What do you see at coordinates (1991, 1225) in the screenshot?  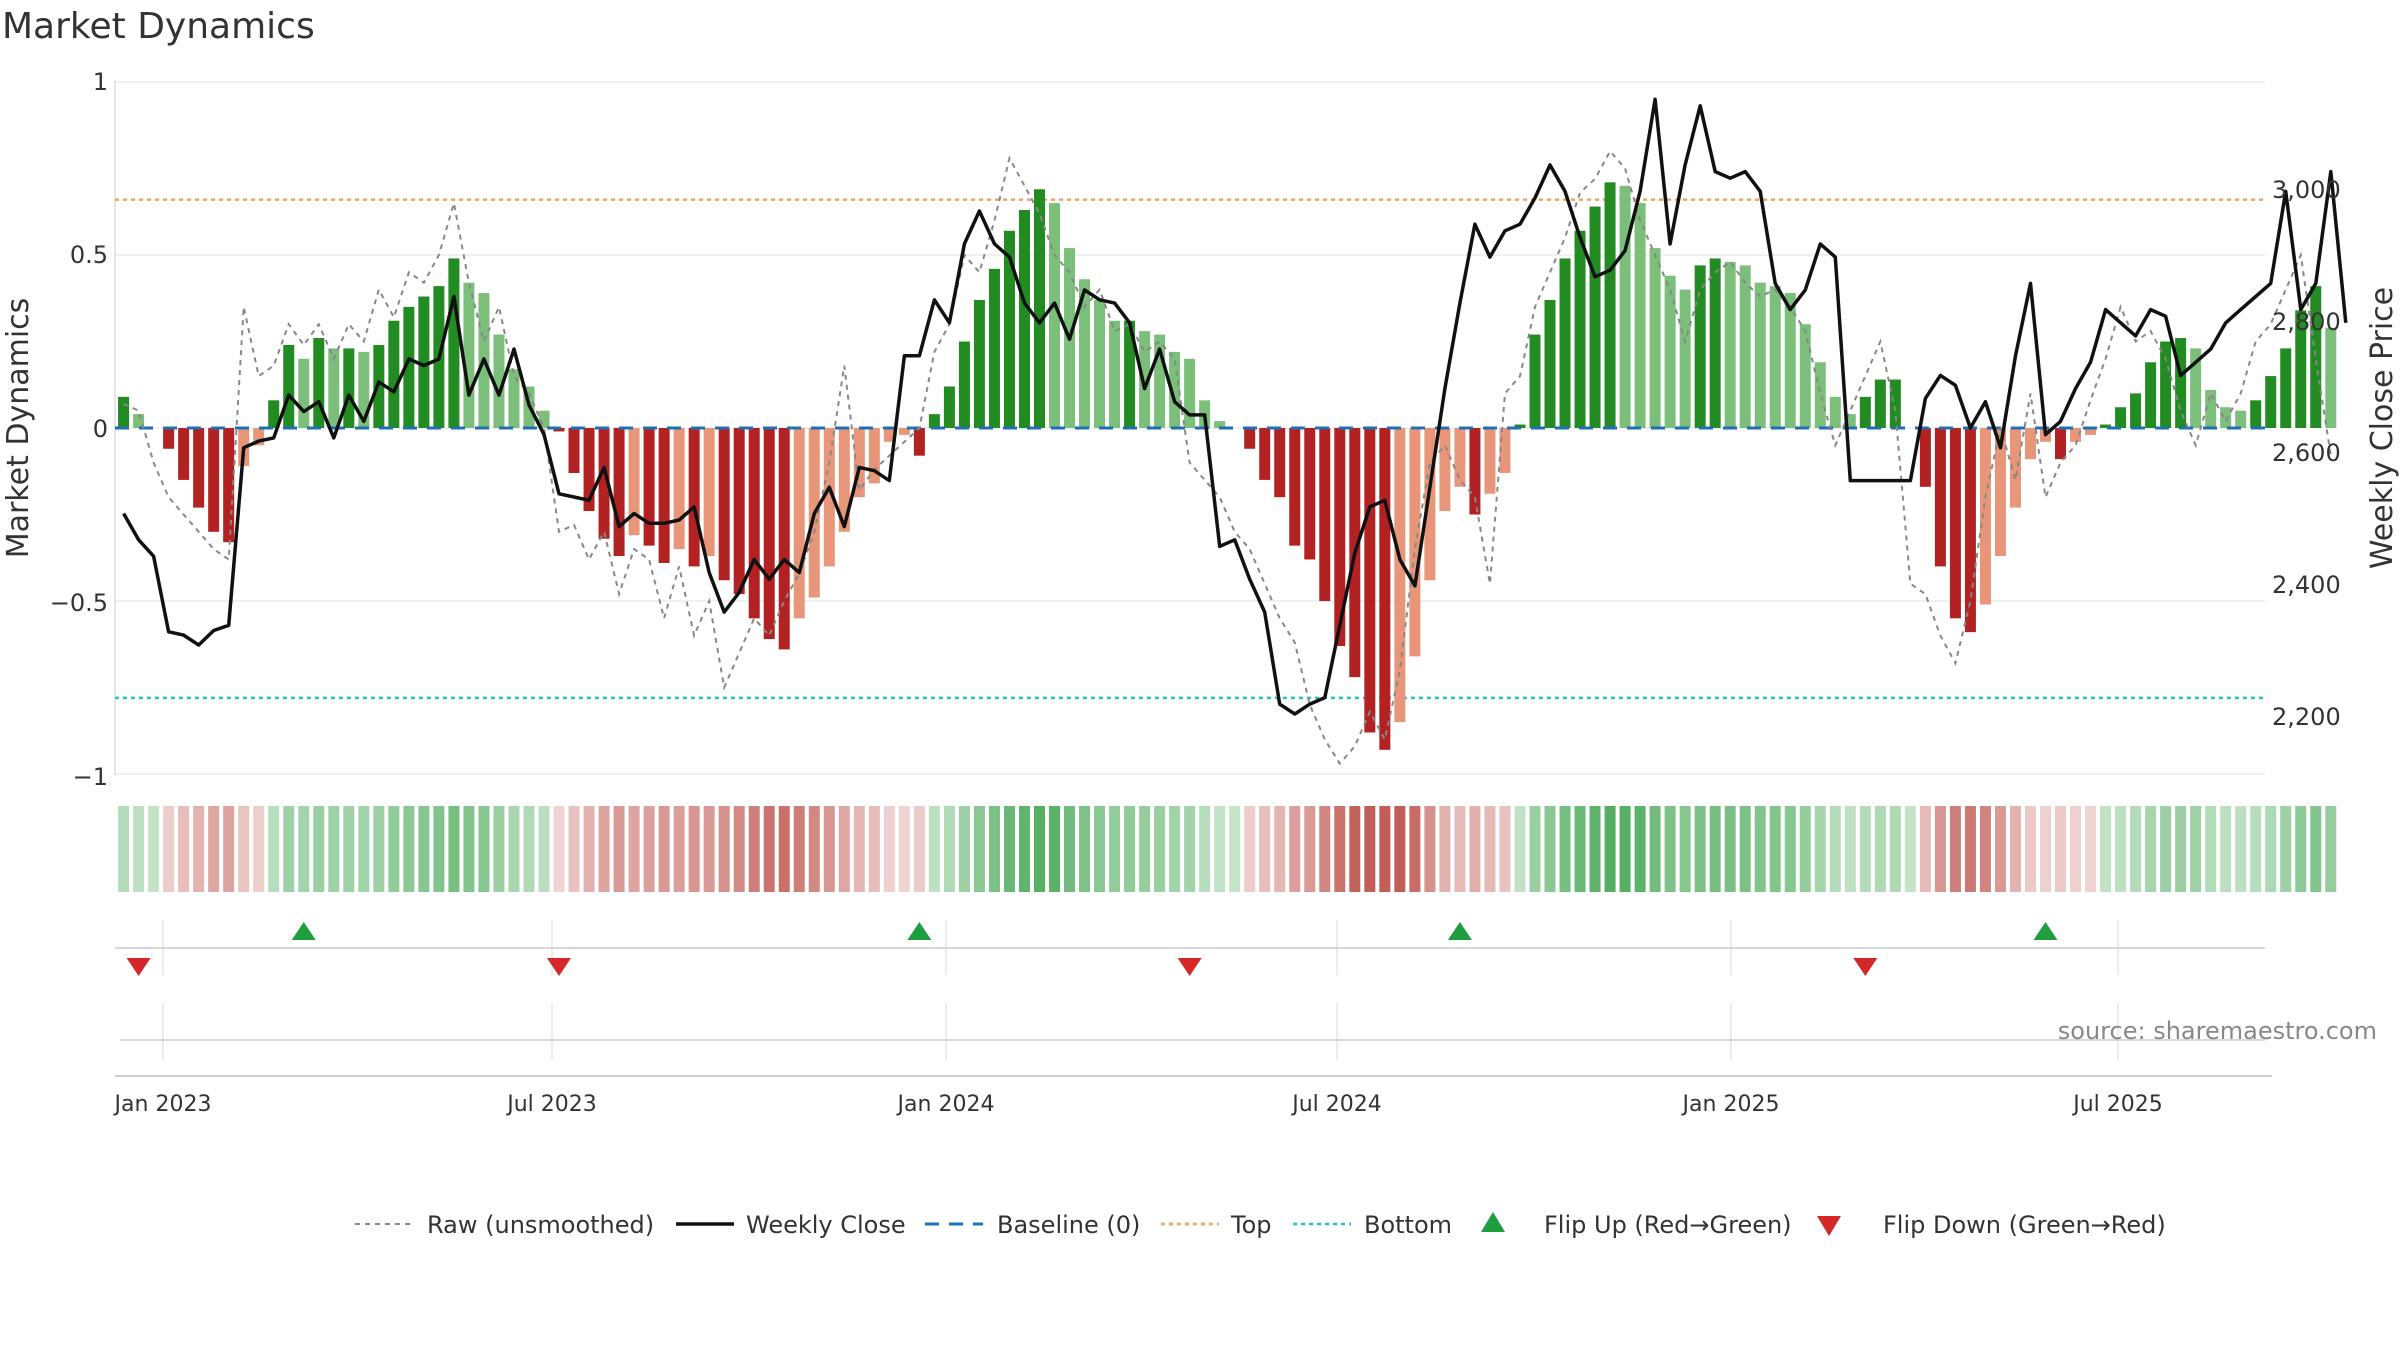 I see `legend-item-flip-down: Flip Down (Green→Red)` at bounding box center [1991, 1225].